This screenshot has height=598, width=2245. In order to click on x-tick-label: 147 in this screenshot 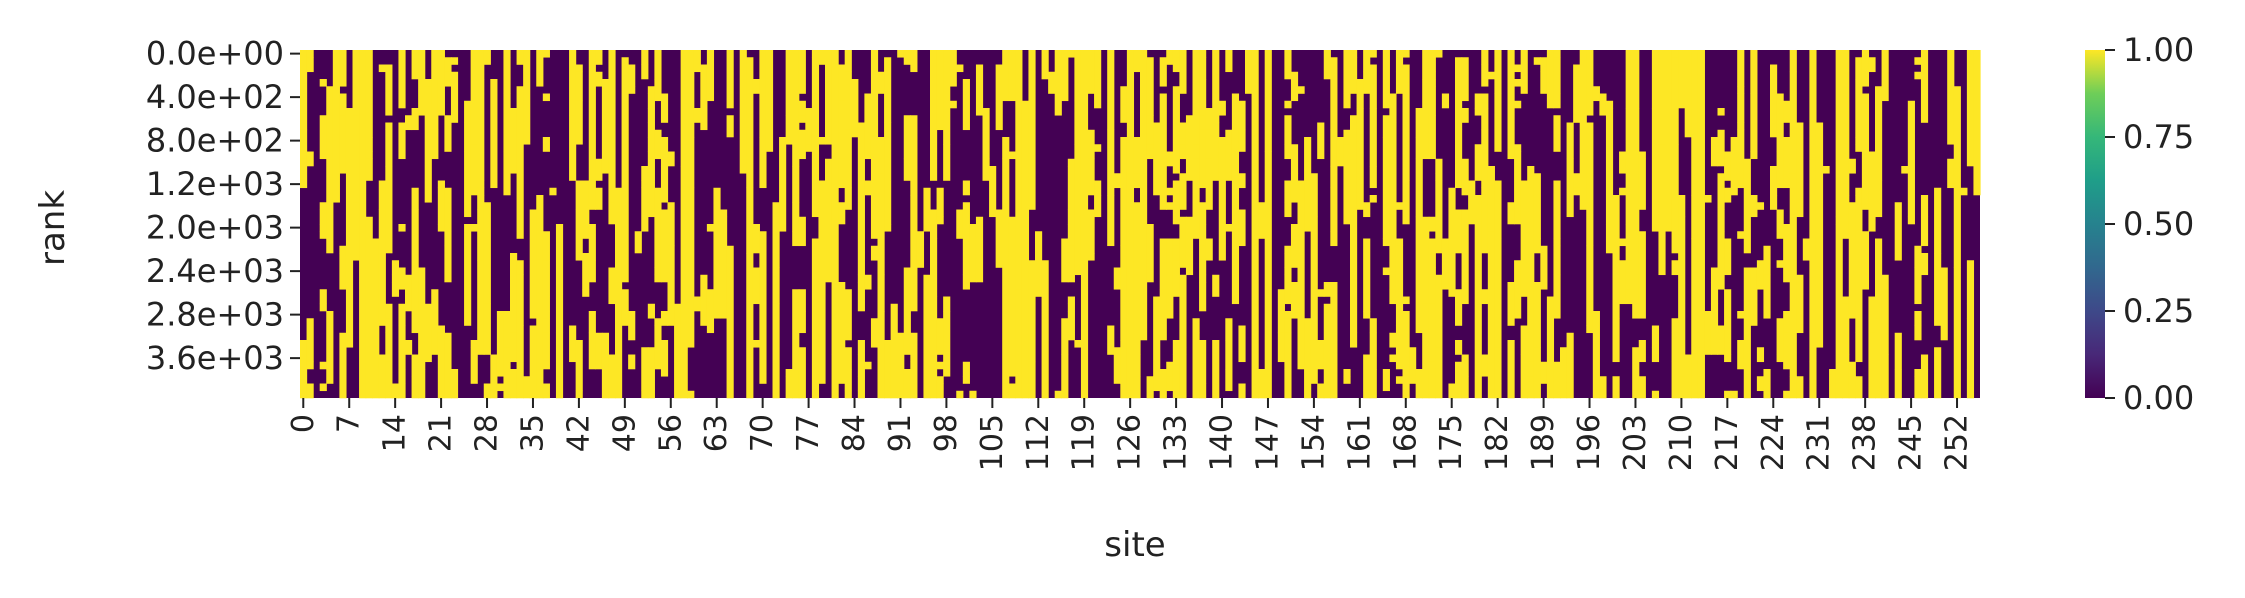, I will do `click(1267, 442)`.